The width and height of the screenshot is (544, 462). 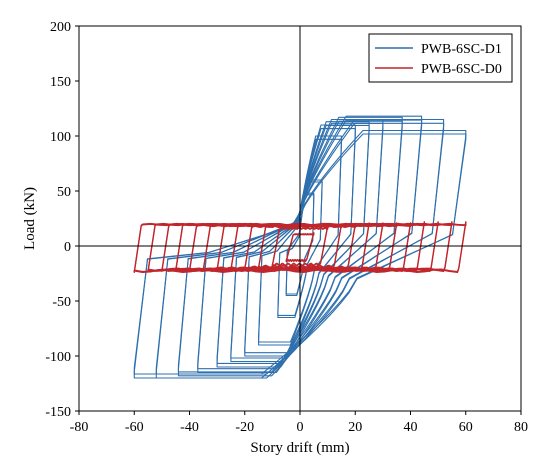 I want to click on x-tick-label: -20, so click(x=244, y=427).